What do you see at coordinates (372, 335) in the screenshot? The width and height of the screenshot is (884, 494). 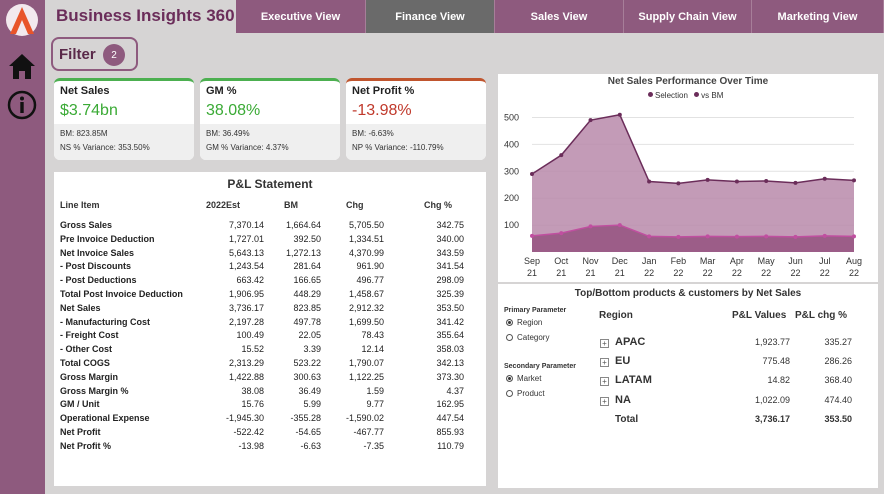 I see `table-cell: 78.43` at bounding box center [372, 335].